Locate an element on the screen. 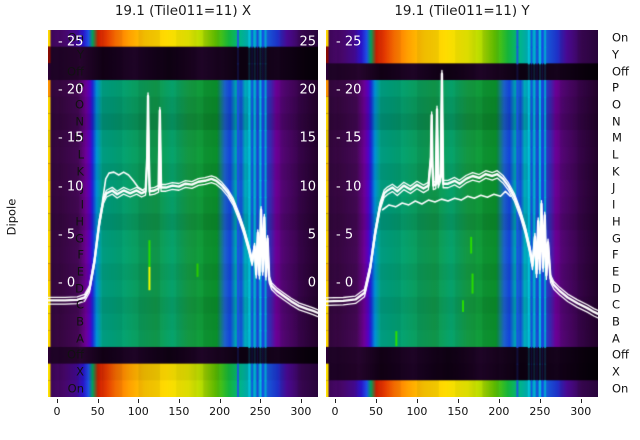  panel-title-y: 19.1 (Tile011=11) Y is located at coordinates (462, 11).